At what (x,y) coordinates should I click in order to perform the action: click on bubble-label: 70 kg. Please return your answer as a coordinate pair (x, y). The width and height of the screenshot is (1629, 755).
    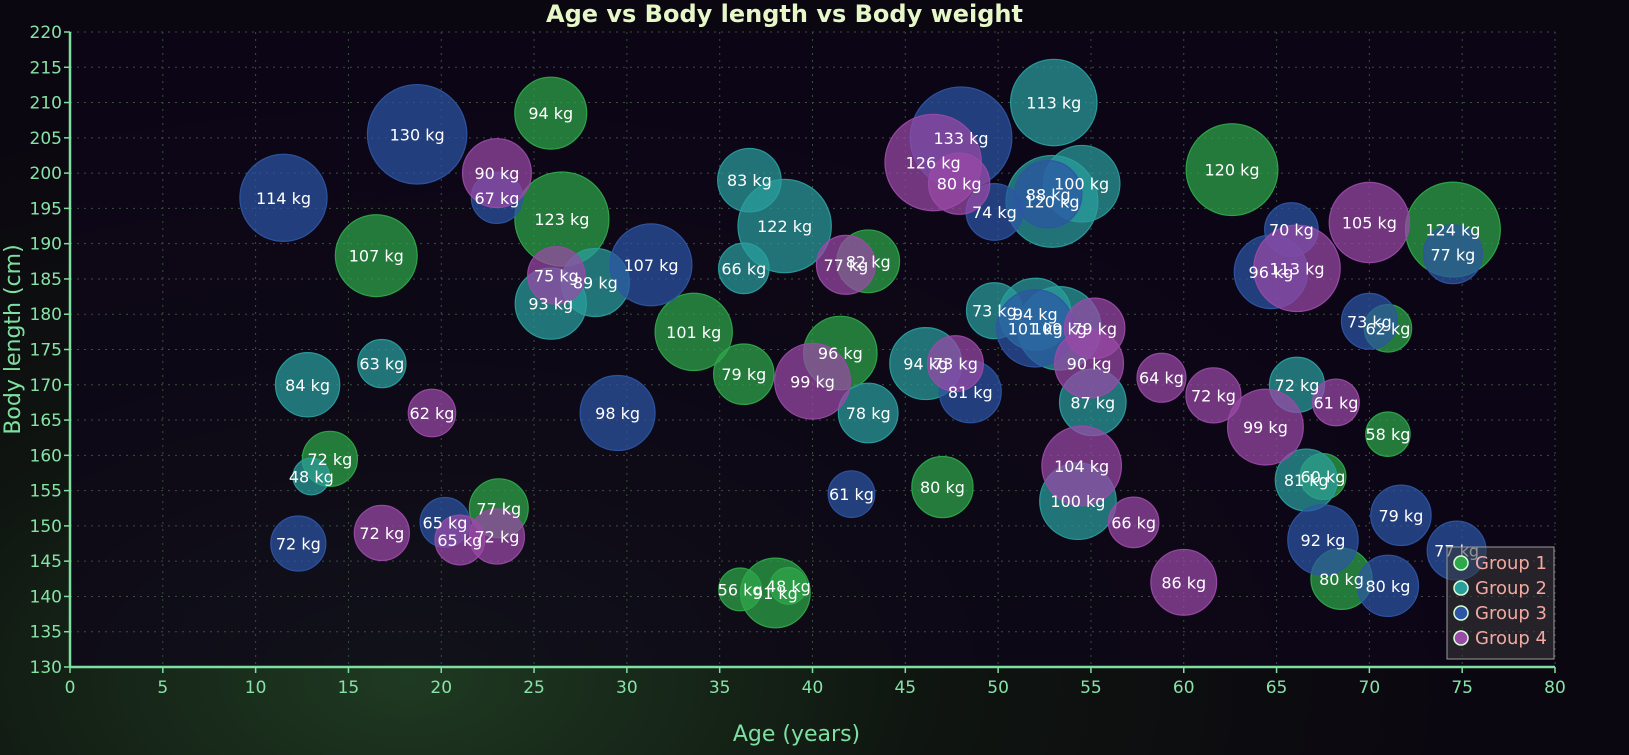
    Looking at the image, I should click on (1291, 230).